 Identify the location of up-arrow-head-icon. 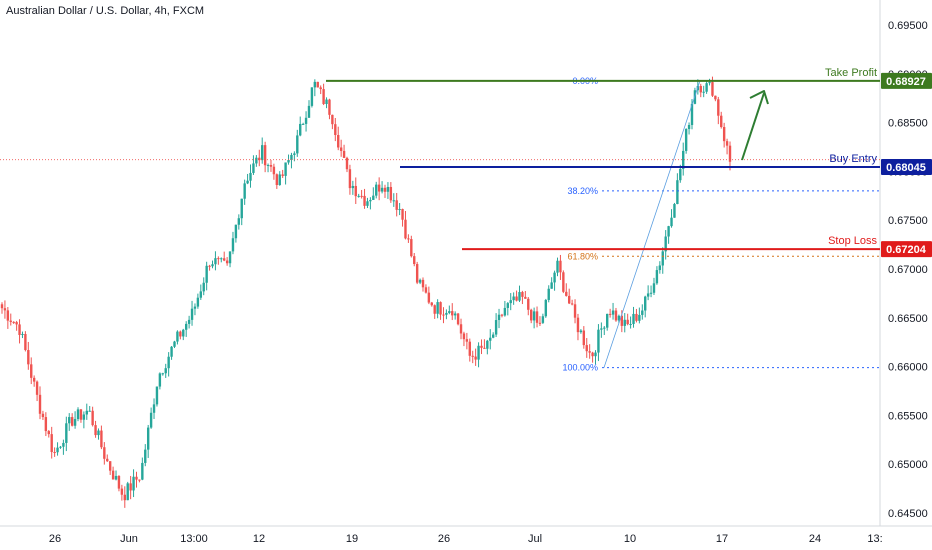
(759, 97).